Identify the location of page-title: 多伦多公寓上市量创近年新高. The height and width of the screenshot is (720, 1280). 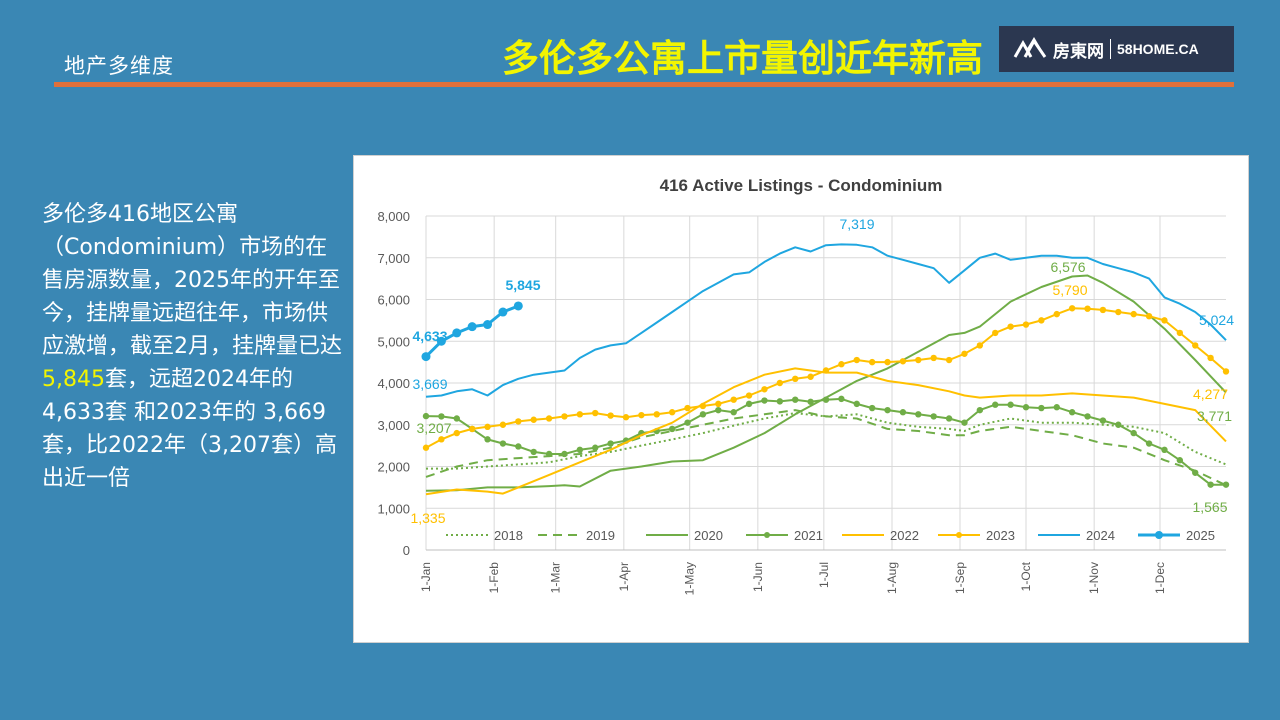
(742, 58).